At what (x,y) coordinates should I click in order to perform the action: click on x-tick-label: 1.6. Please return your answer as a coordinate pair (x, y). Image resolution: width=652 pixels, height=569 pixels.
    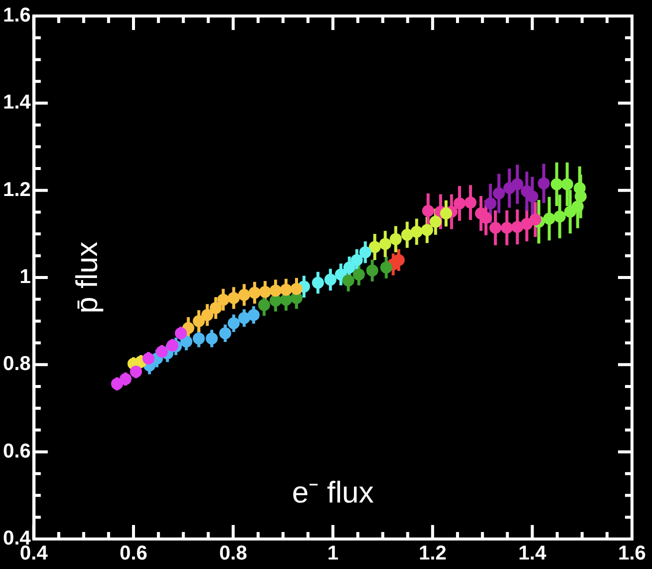
    Looking at the image, I should click on (632, 553).